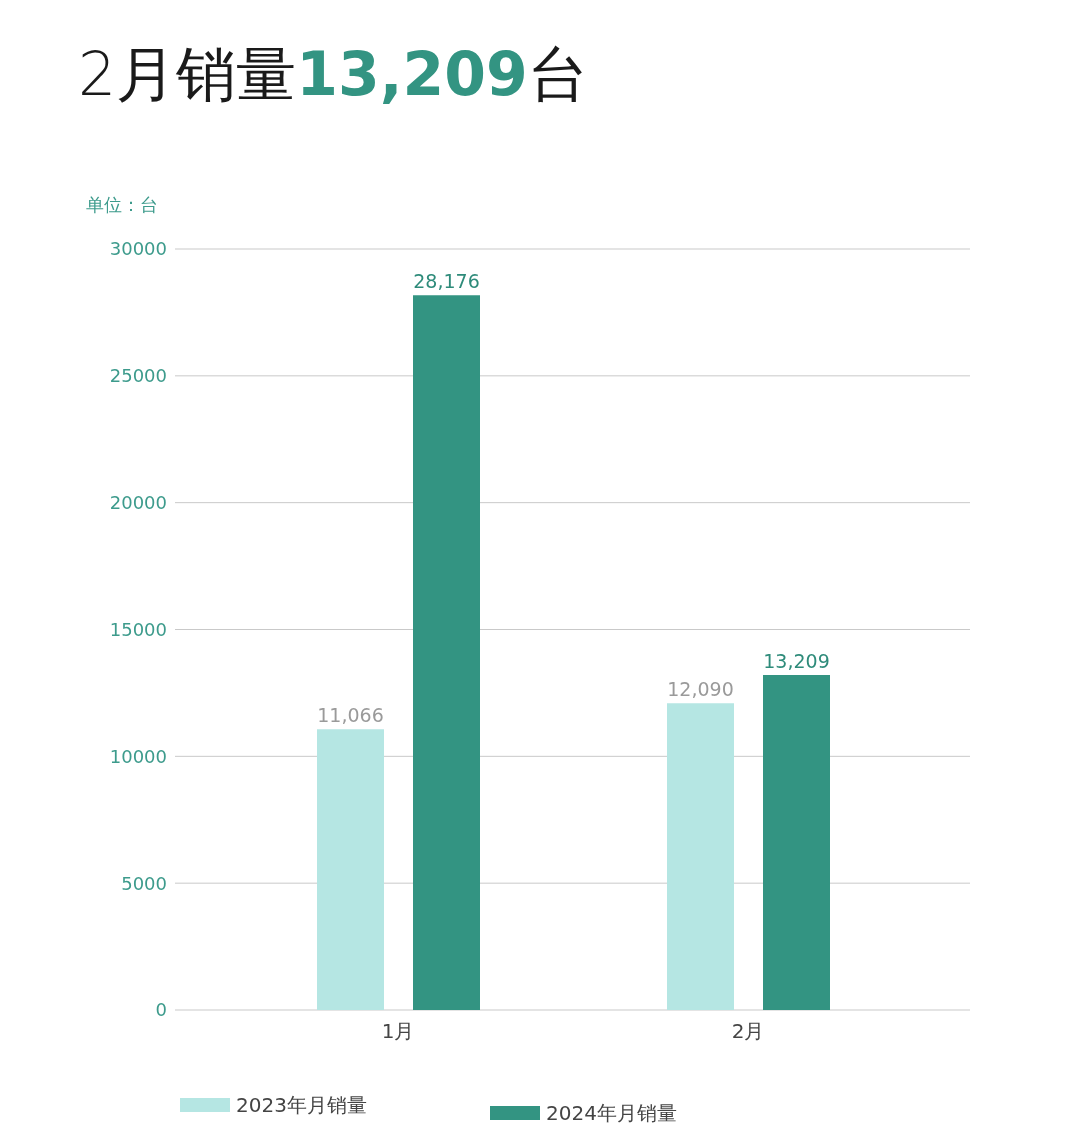 The height and width of the screenshot is (1148, 1080). Describe the element at coordinates (138, 629) in the screenshot. I see `y-tick-label: 15000` at that location.